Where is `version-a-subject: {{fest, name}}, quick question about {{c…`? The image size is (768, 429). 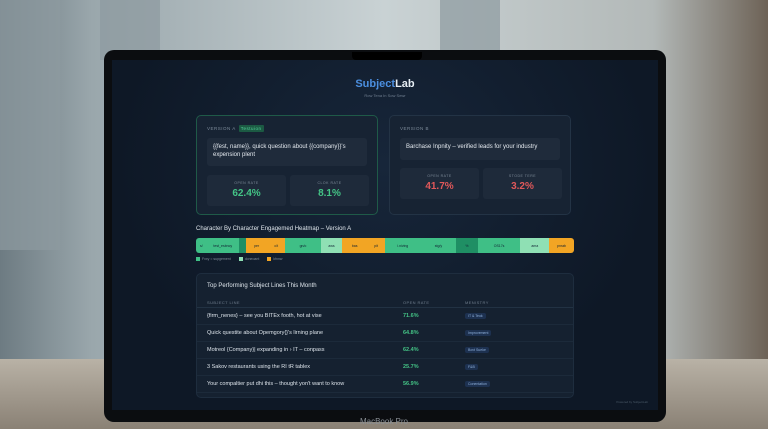
version-a-subject: {{fest, name}}, quick question about {{c… is located at coordinates (287, 152).